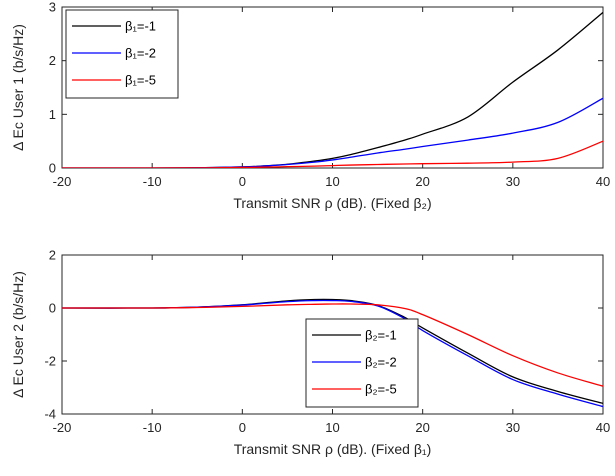  Describe the element at coordinates (50, 361) in the screenshot. I see `y-tick-label: -2` at that location.